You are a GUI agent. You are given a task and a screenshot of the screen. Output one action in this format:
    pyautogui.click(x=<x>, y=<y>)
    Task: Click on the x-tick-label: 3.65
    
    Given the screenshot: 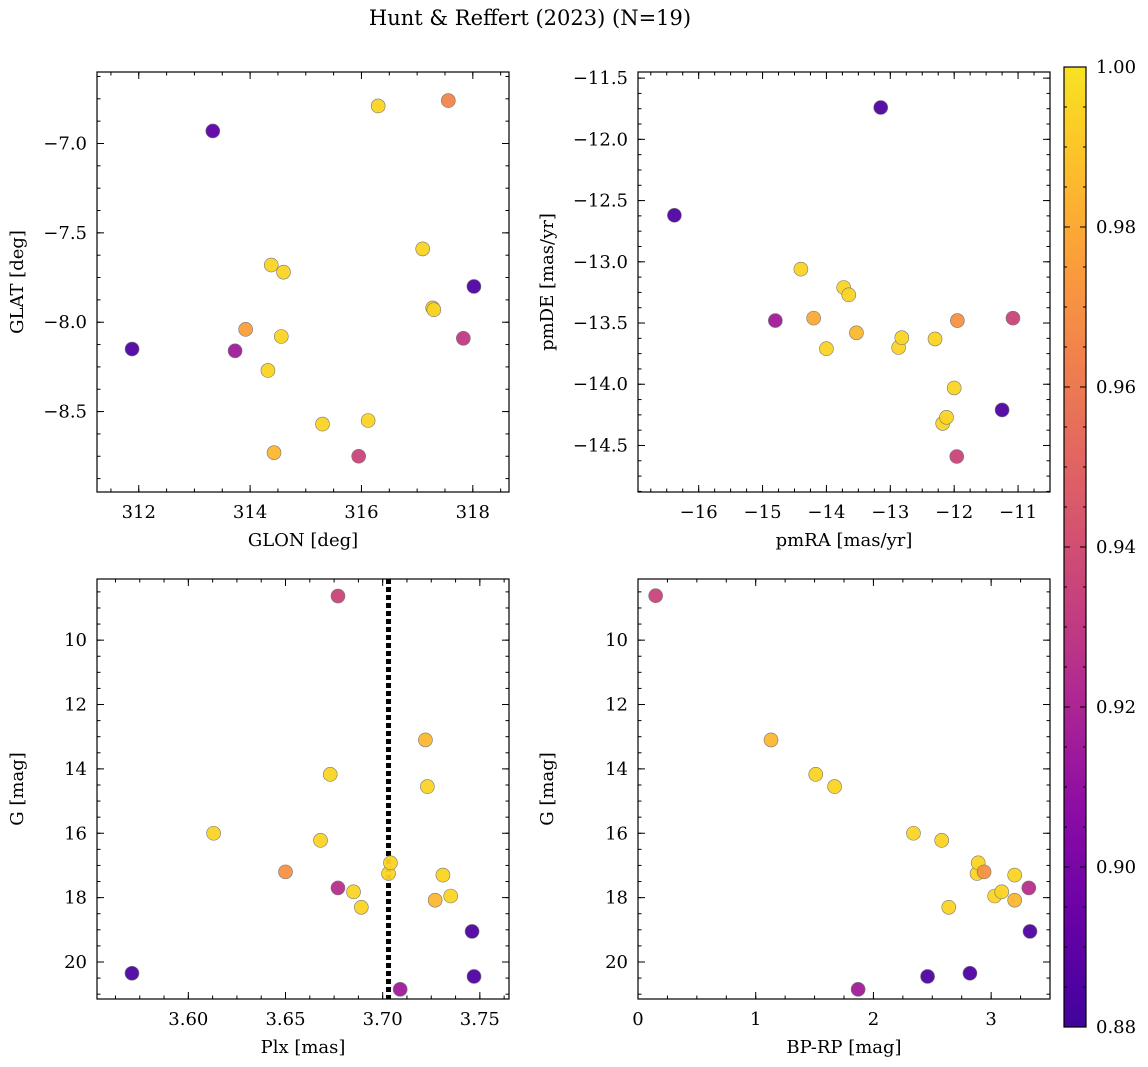 What is the action you would take?
    pyautogui.click(x=285, y=1019)
    